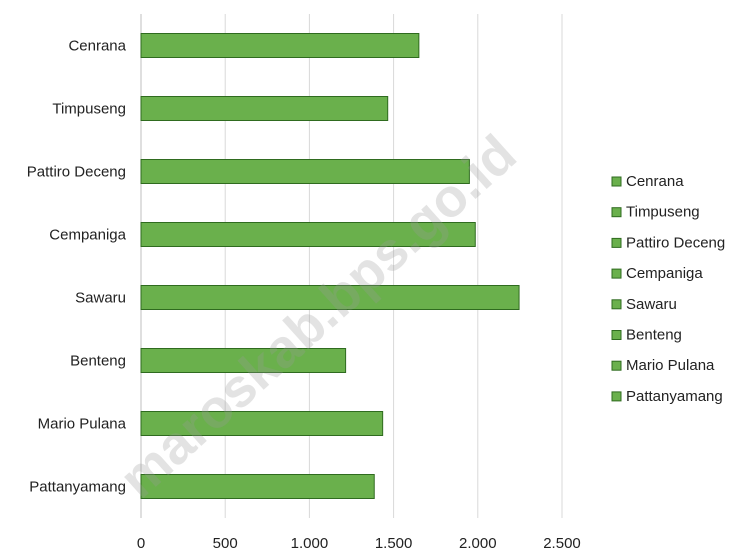 This screenshot has width=748, height=554. Describe the element at coordinates (616, 242) in the screenshot. I see `legend-swatch-pattiro-deceng` at that location.